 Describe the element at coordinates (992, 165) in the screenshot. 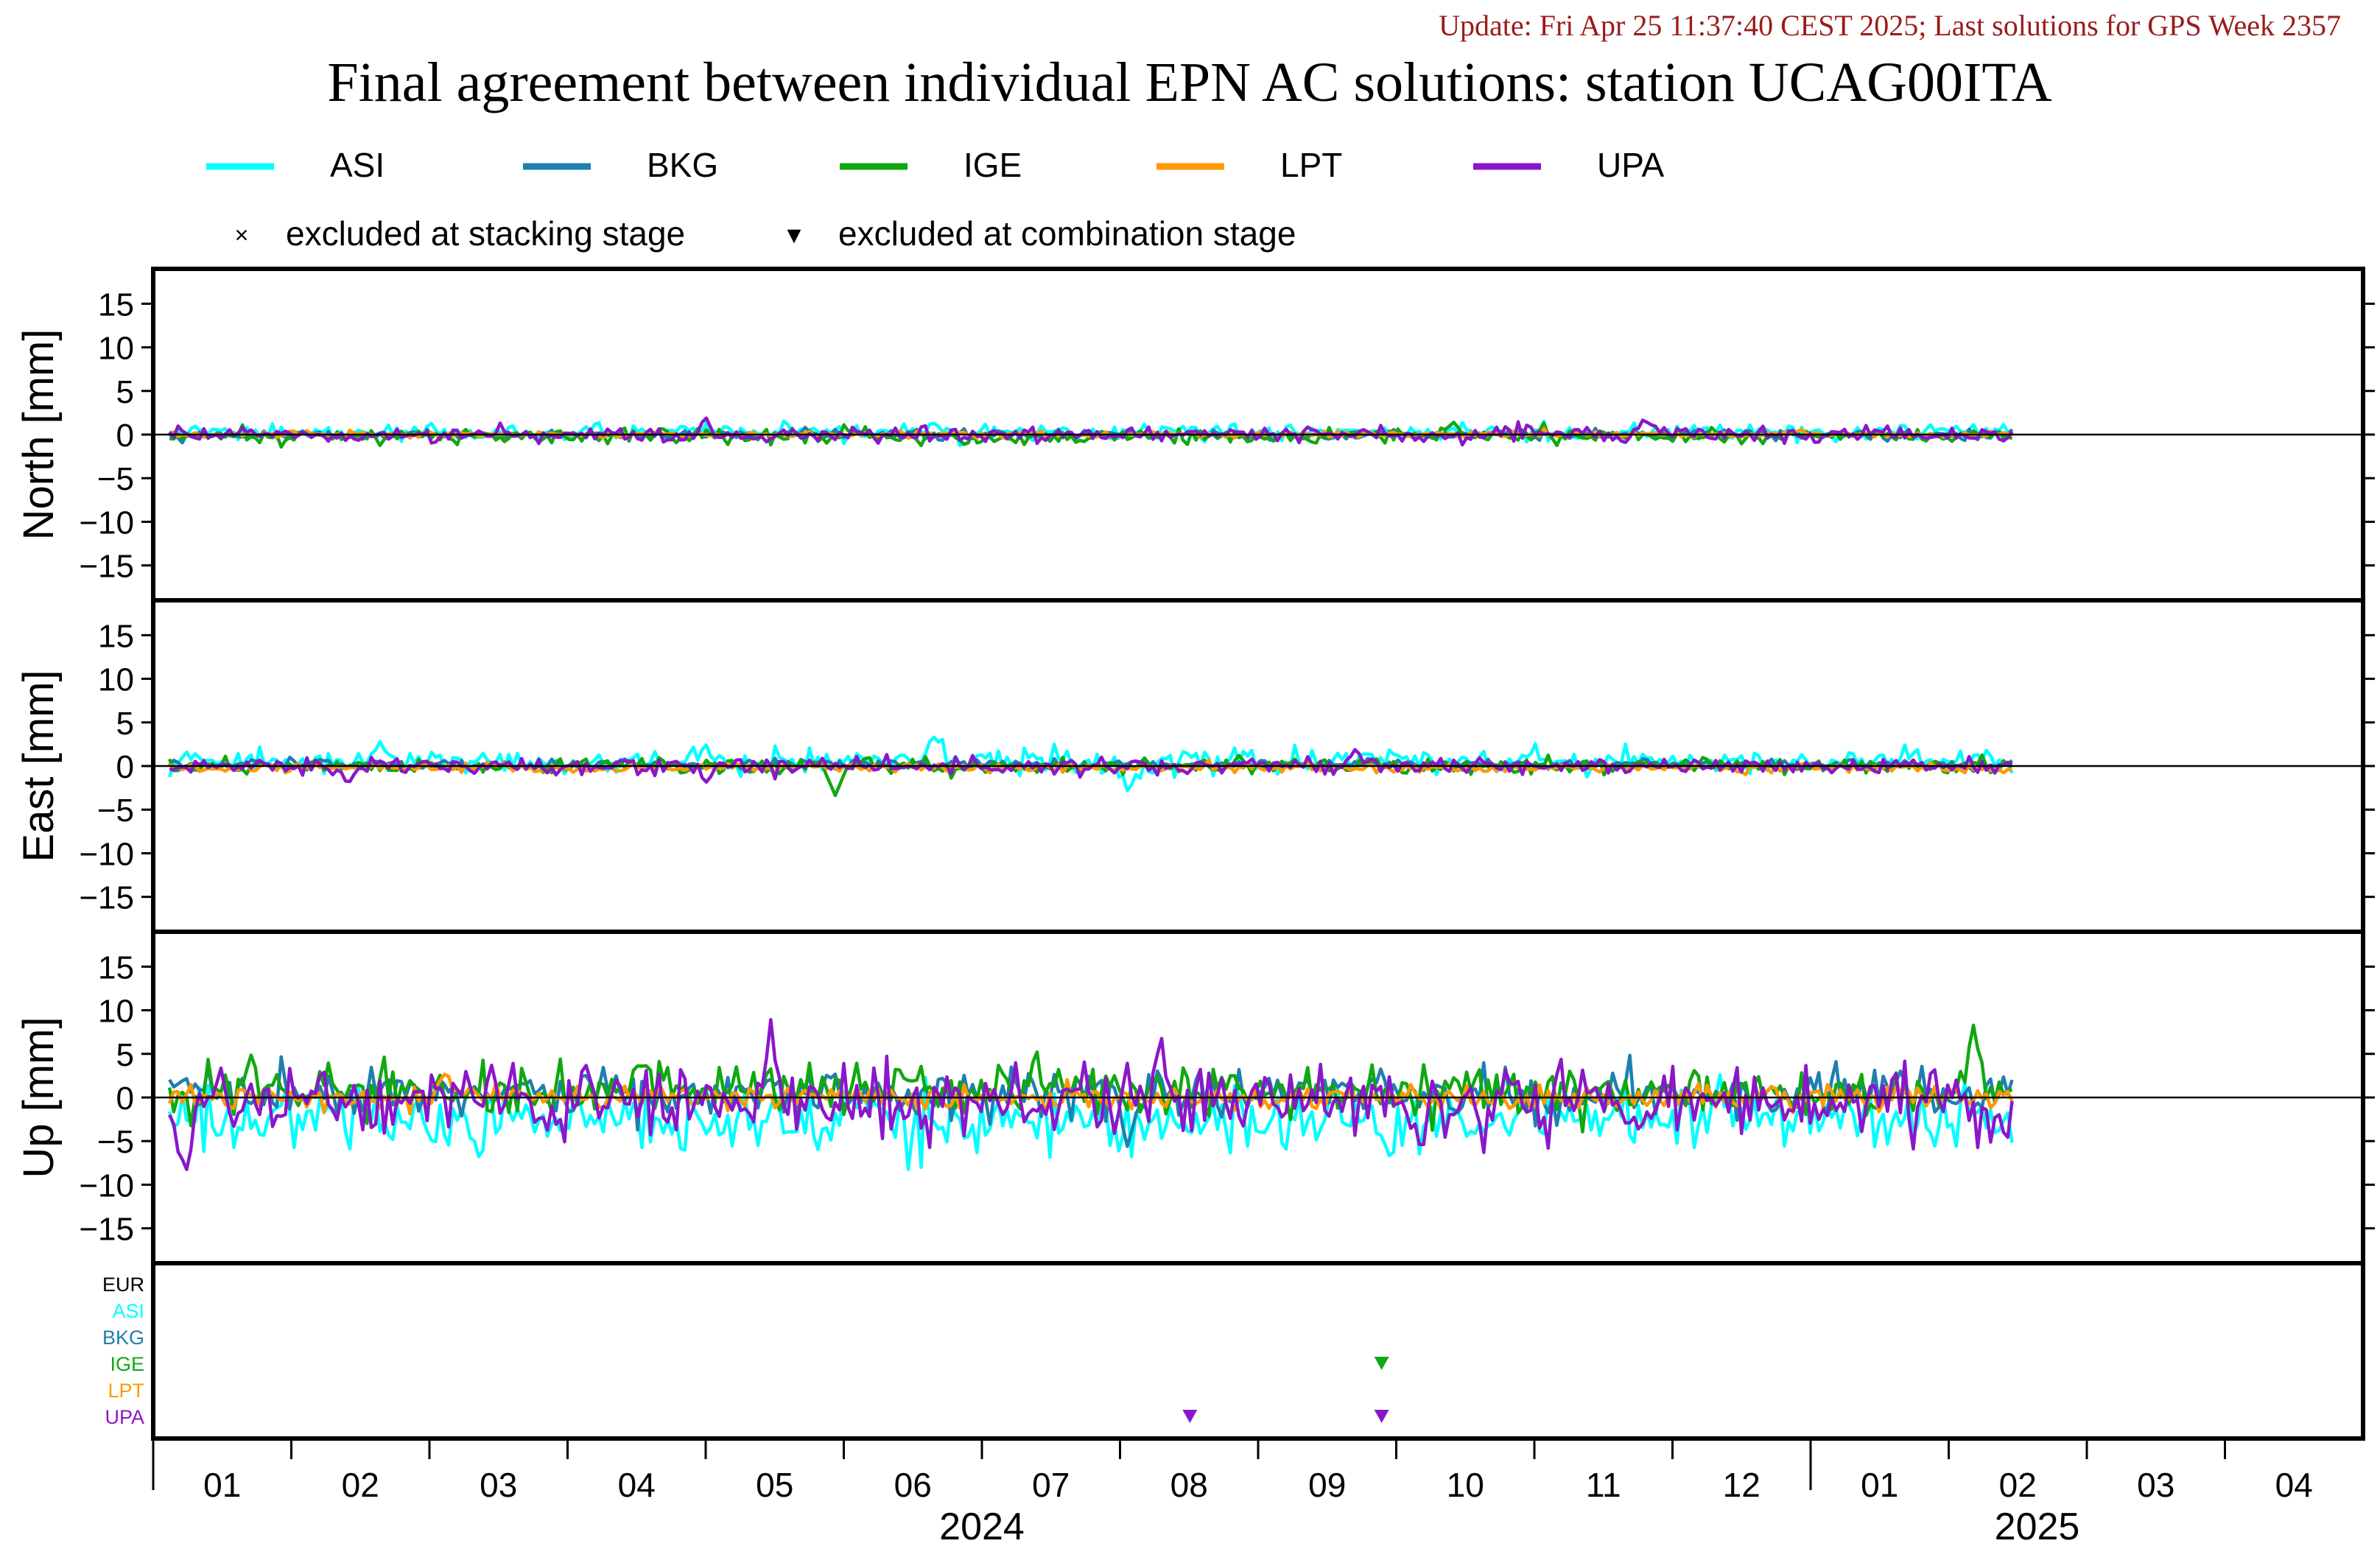

I see `legend-label-ige: IGE` at that location.